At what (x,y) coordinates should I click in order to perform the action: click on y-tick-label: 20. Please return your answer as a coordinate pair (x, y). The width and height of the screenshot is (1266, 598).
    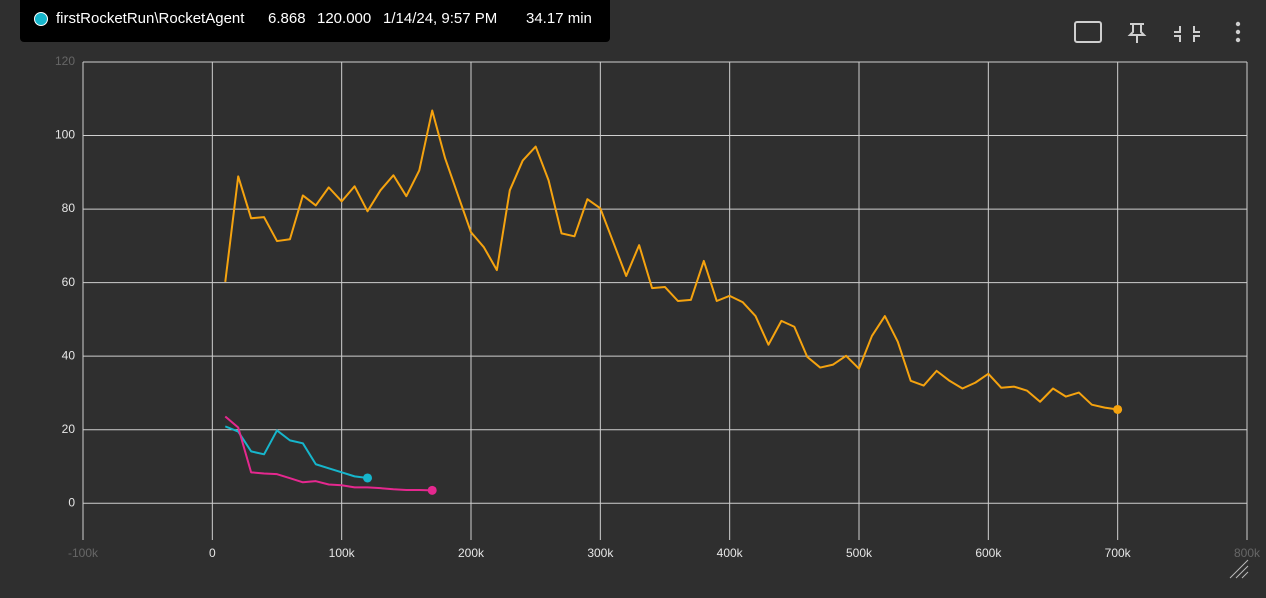
    Looking at the image, I should click on (69, 429).